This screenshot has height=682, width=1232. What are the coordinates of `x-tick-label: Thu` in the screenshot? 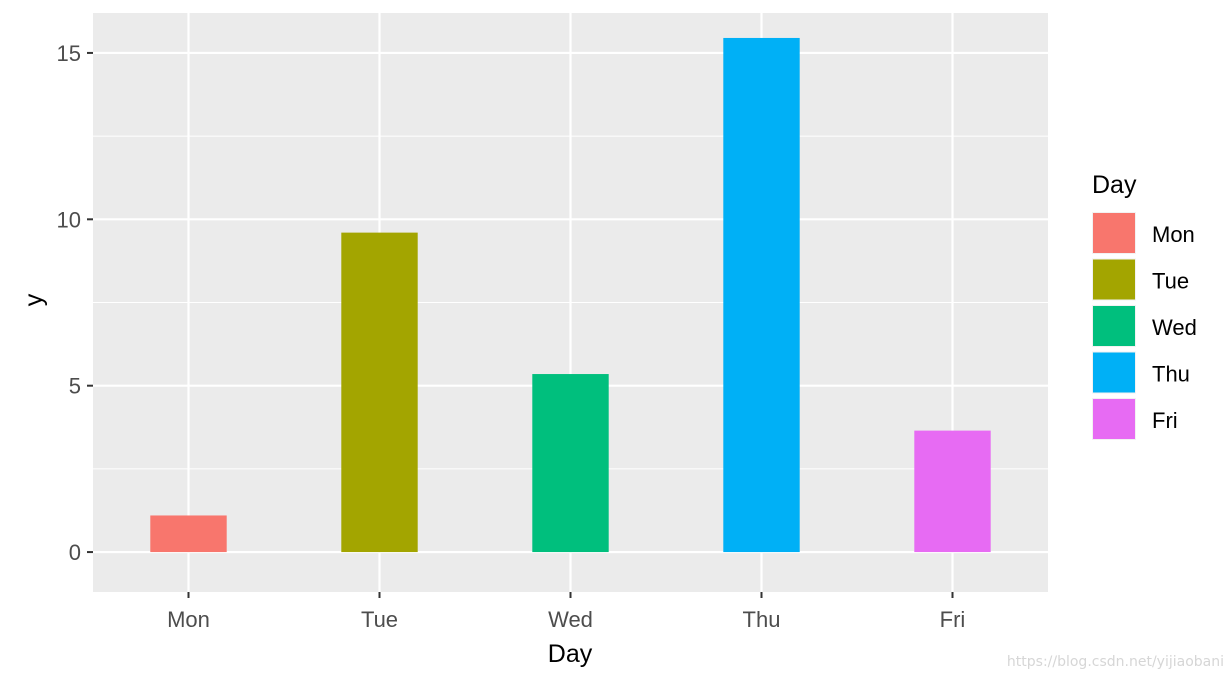 It's located at (762, 619).